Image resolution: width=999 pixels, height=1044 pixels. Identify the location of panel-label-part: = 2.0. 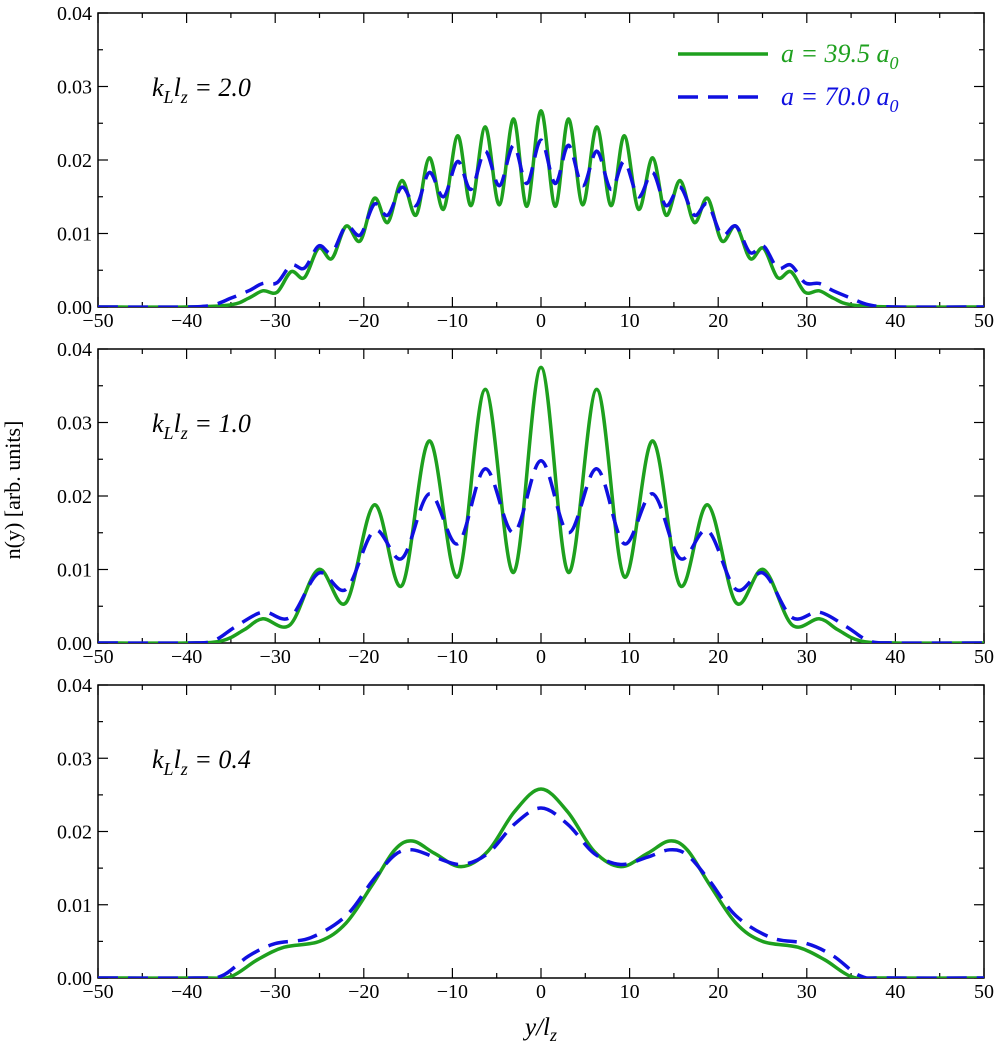
(219, 87).